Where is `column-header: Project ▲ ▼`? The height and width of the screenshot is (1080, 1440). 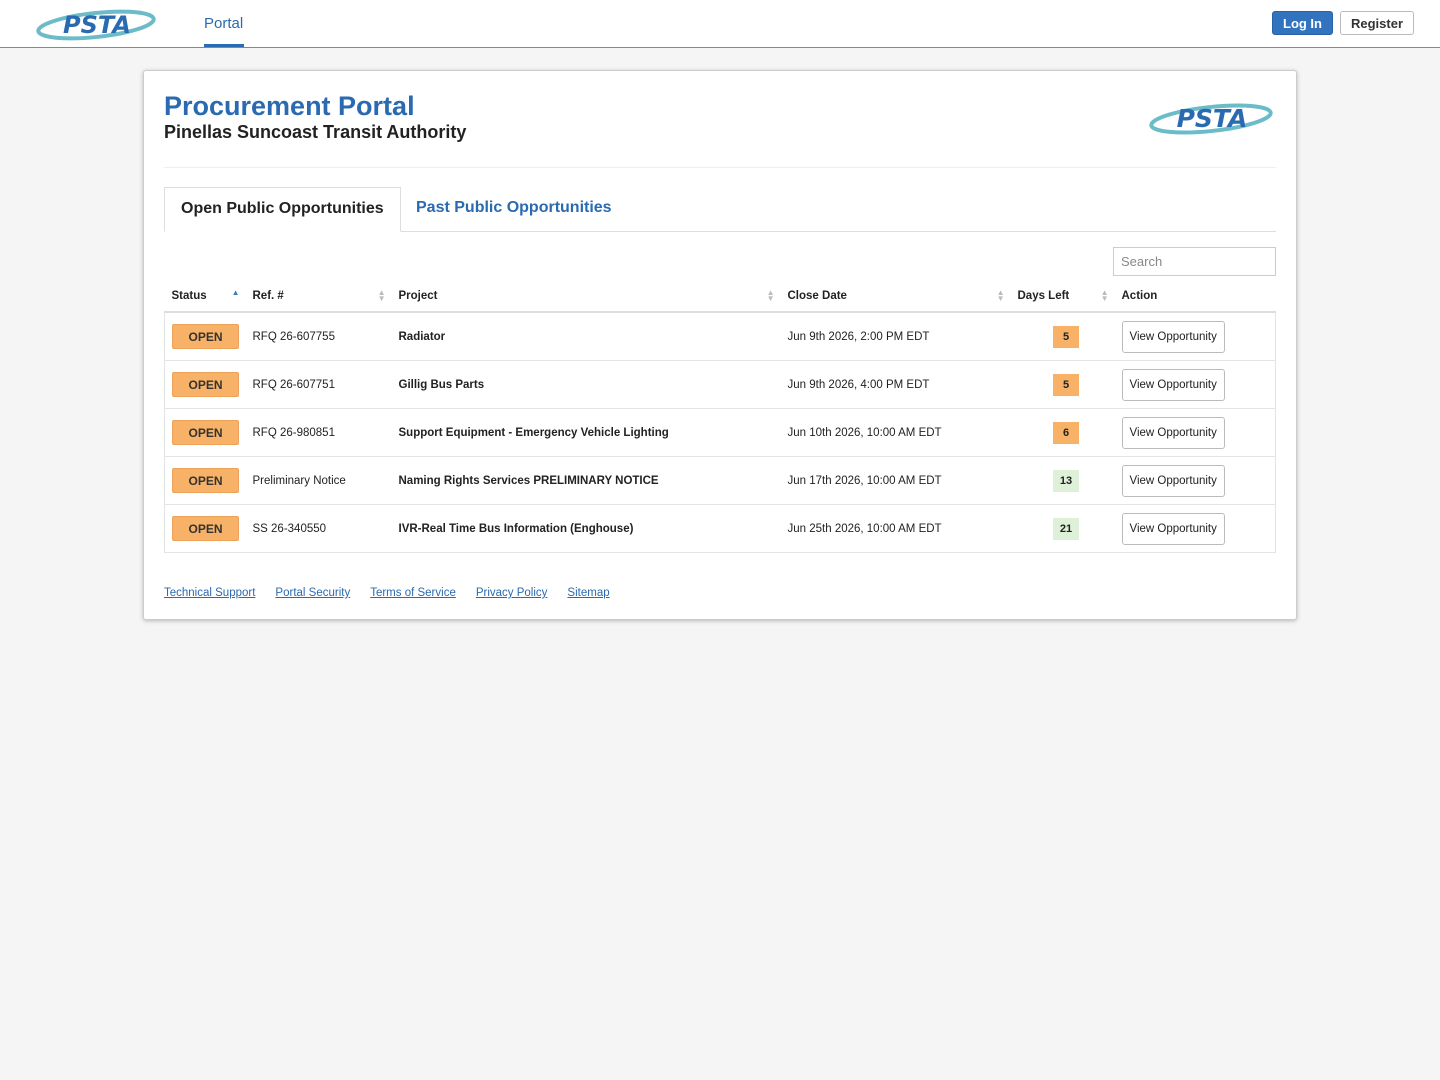 column-header: Project ▲ ▼ is located at coordinates (586, 297).